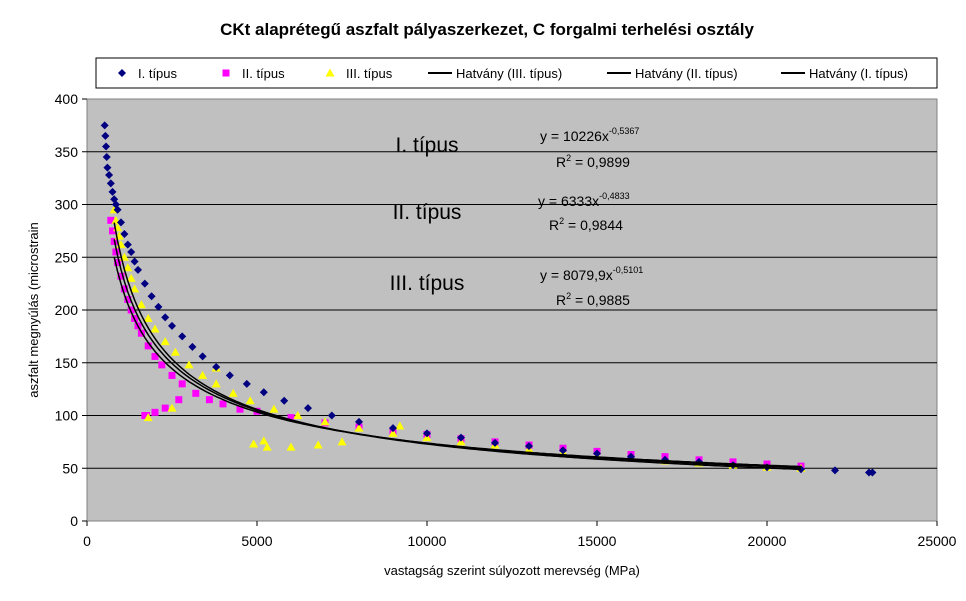 Image resolution: width=966 pixels, height=601 pixels. Describe the element at coordinates (256, 541) in the screenshot. I see `x-tick-label: 5000` at that location.